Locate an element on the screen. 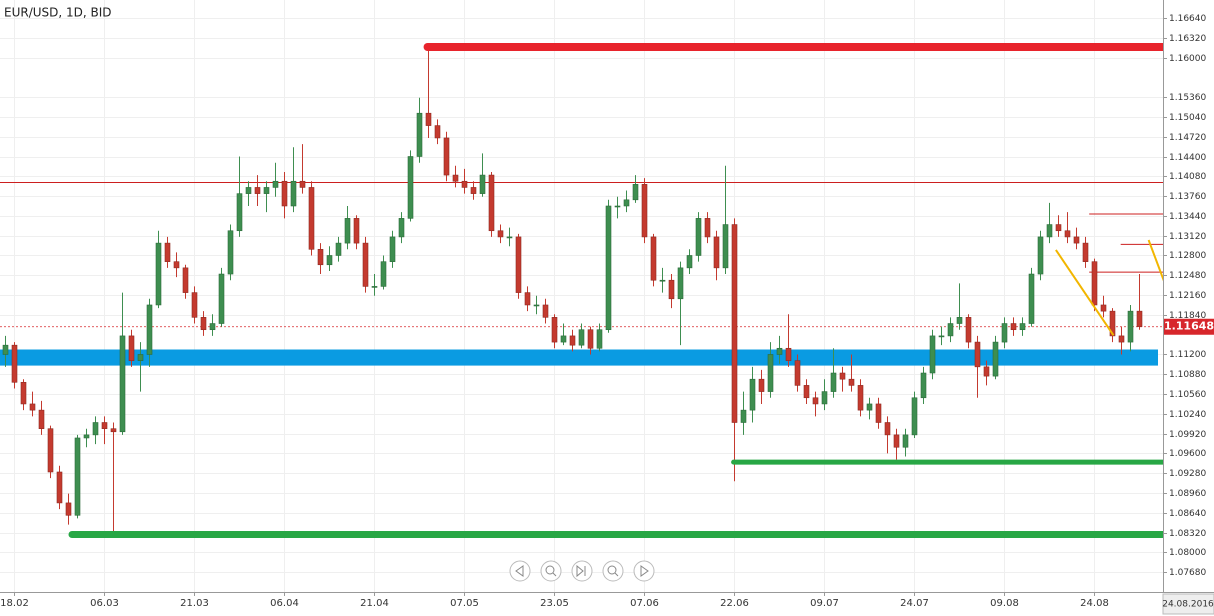 The height and width of the screenshot is (616, 1214). chart-title: EUR/USD, 1D, BID is located at coordinates (58, 13).